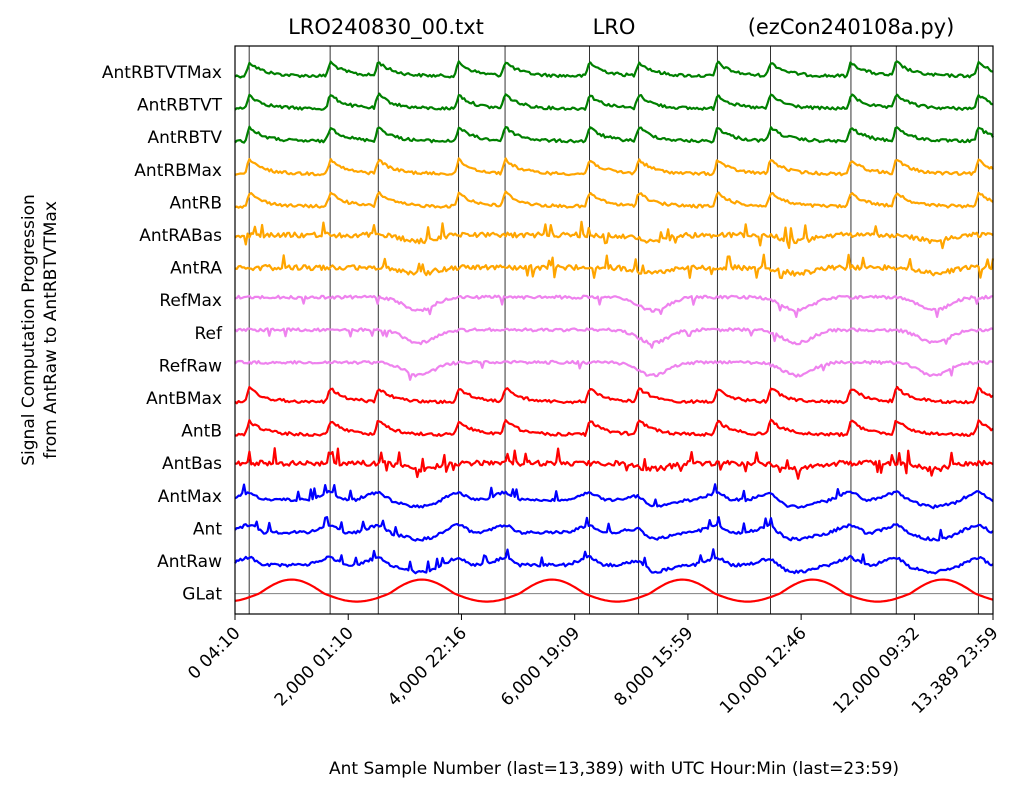 Image resolution: width=1024 pixels, height=793 pixels. What do you see at coordinates (851, 27) in the screenshot?
I see `title-right: (ezCon240108a.py)` at bounding box center [851, 27].